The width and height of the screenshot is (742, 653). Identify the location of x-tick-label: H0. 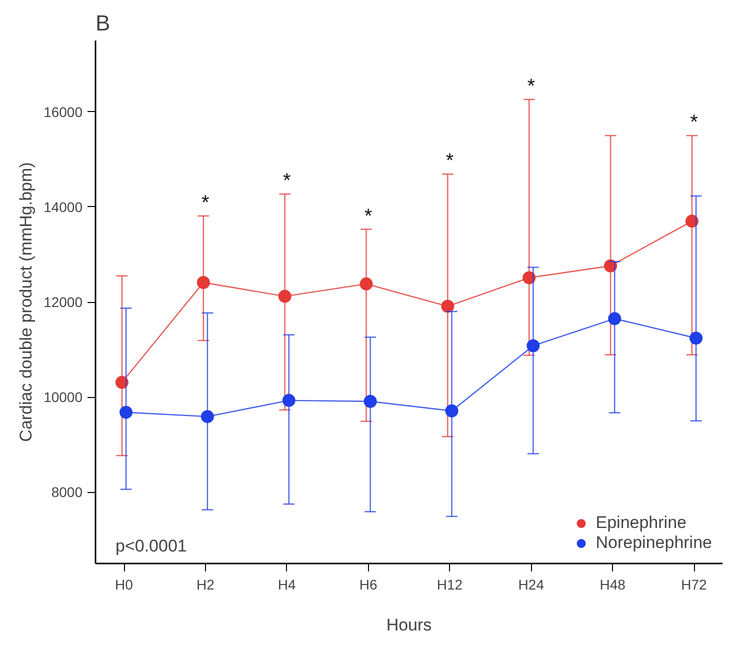
(124, 584).